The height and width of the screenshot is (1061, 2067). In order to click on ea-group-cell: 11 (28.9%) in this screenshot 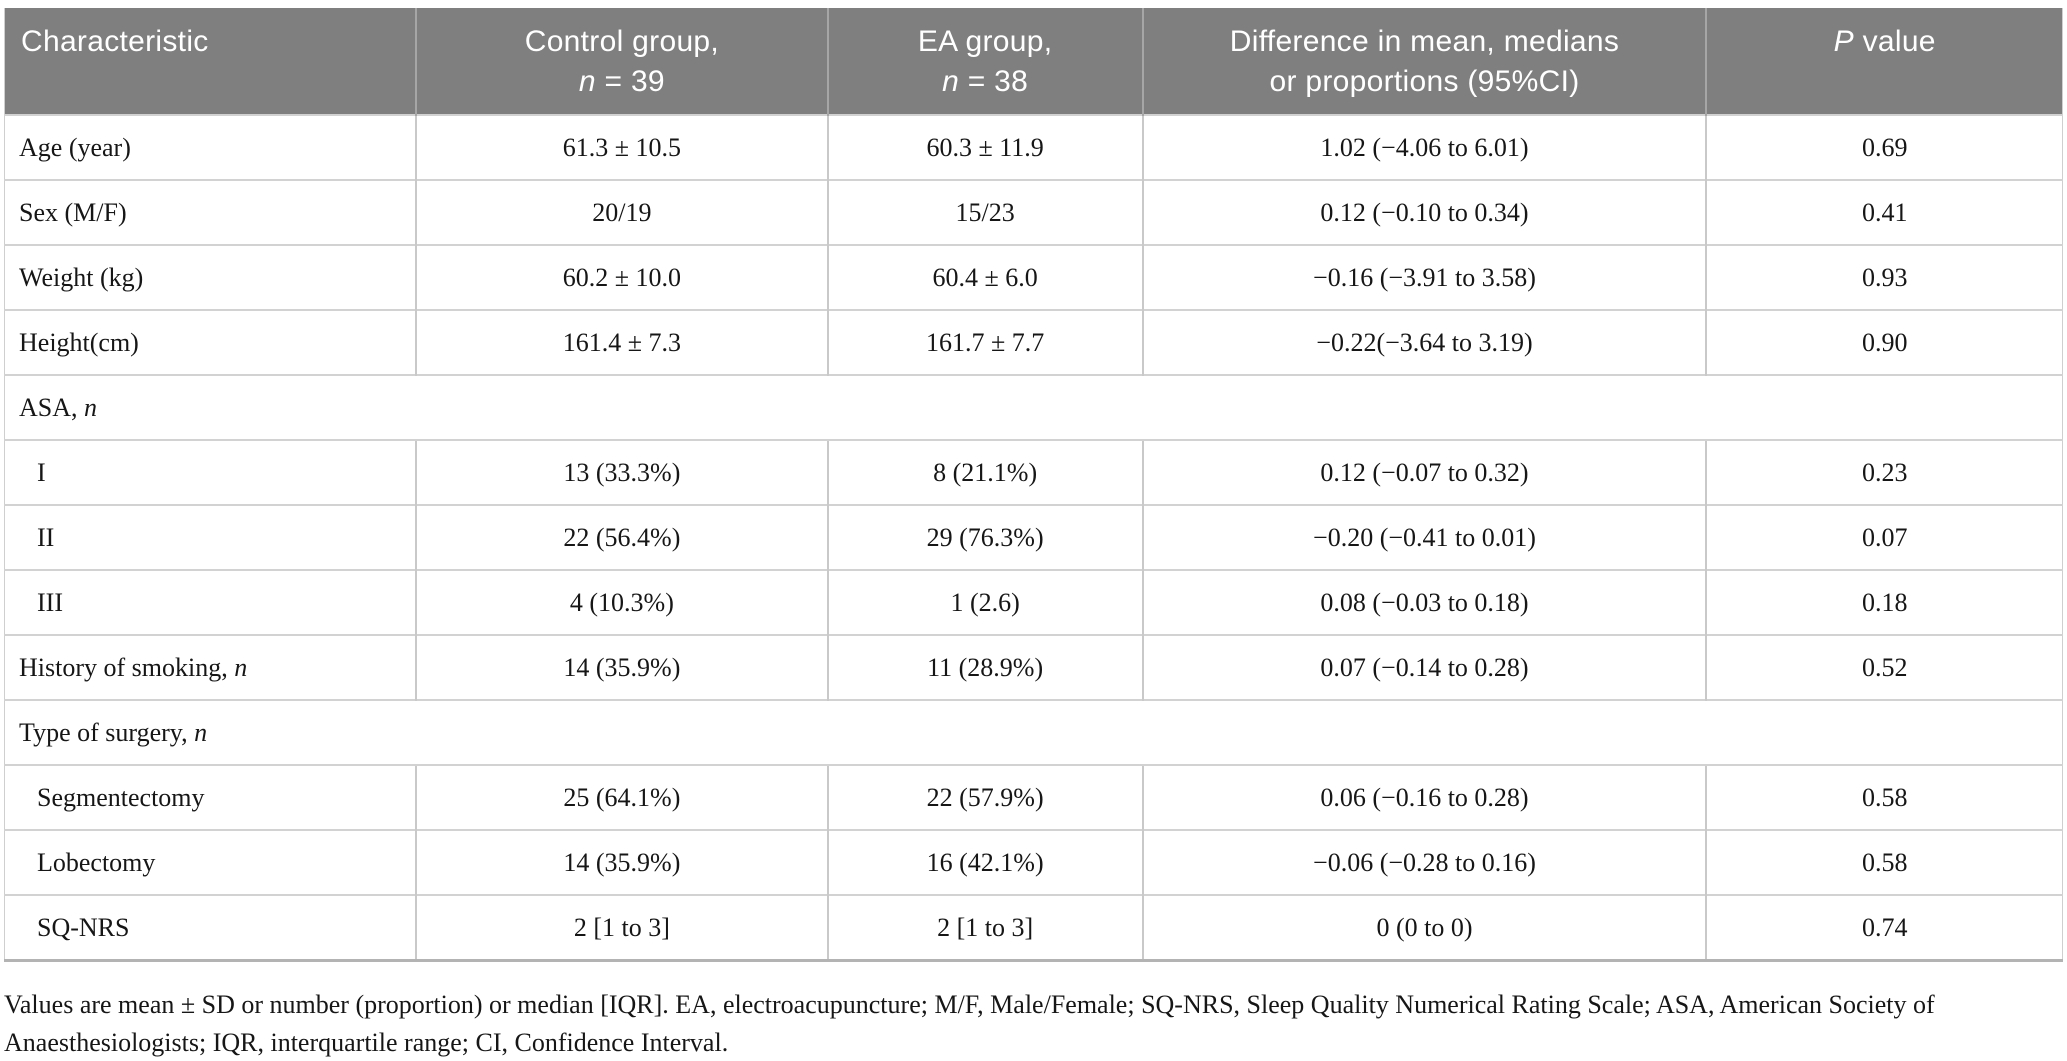, I will do `click(984, 667)`.